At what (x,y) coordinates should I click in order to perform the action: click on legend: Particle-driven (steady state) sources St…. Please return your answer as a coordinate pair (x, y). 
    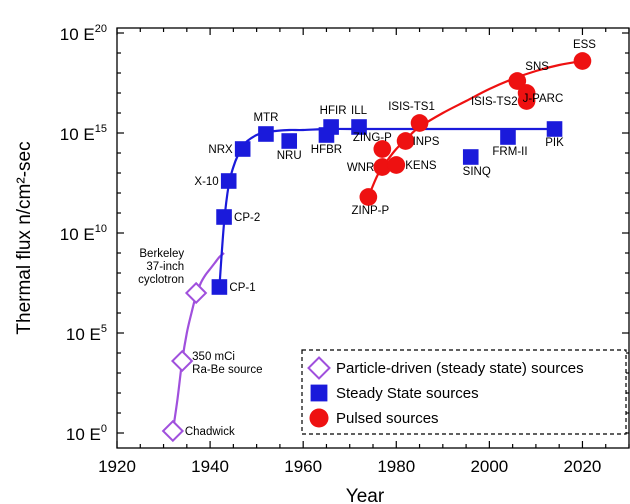
    Looking at the image, I should click on (464, 392).